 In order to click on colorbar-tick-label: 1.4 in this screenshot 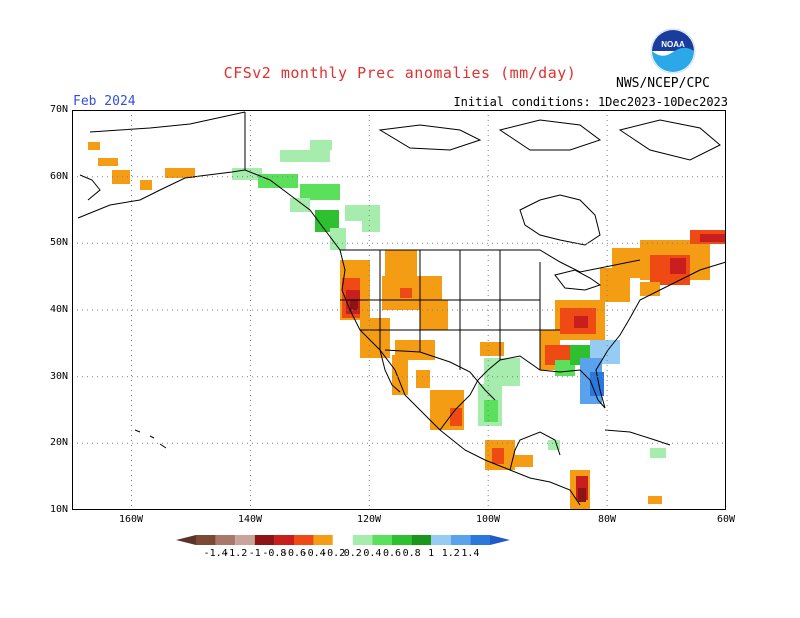, I will do `click(470, 553)`.